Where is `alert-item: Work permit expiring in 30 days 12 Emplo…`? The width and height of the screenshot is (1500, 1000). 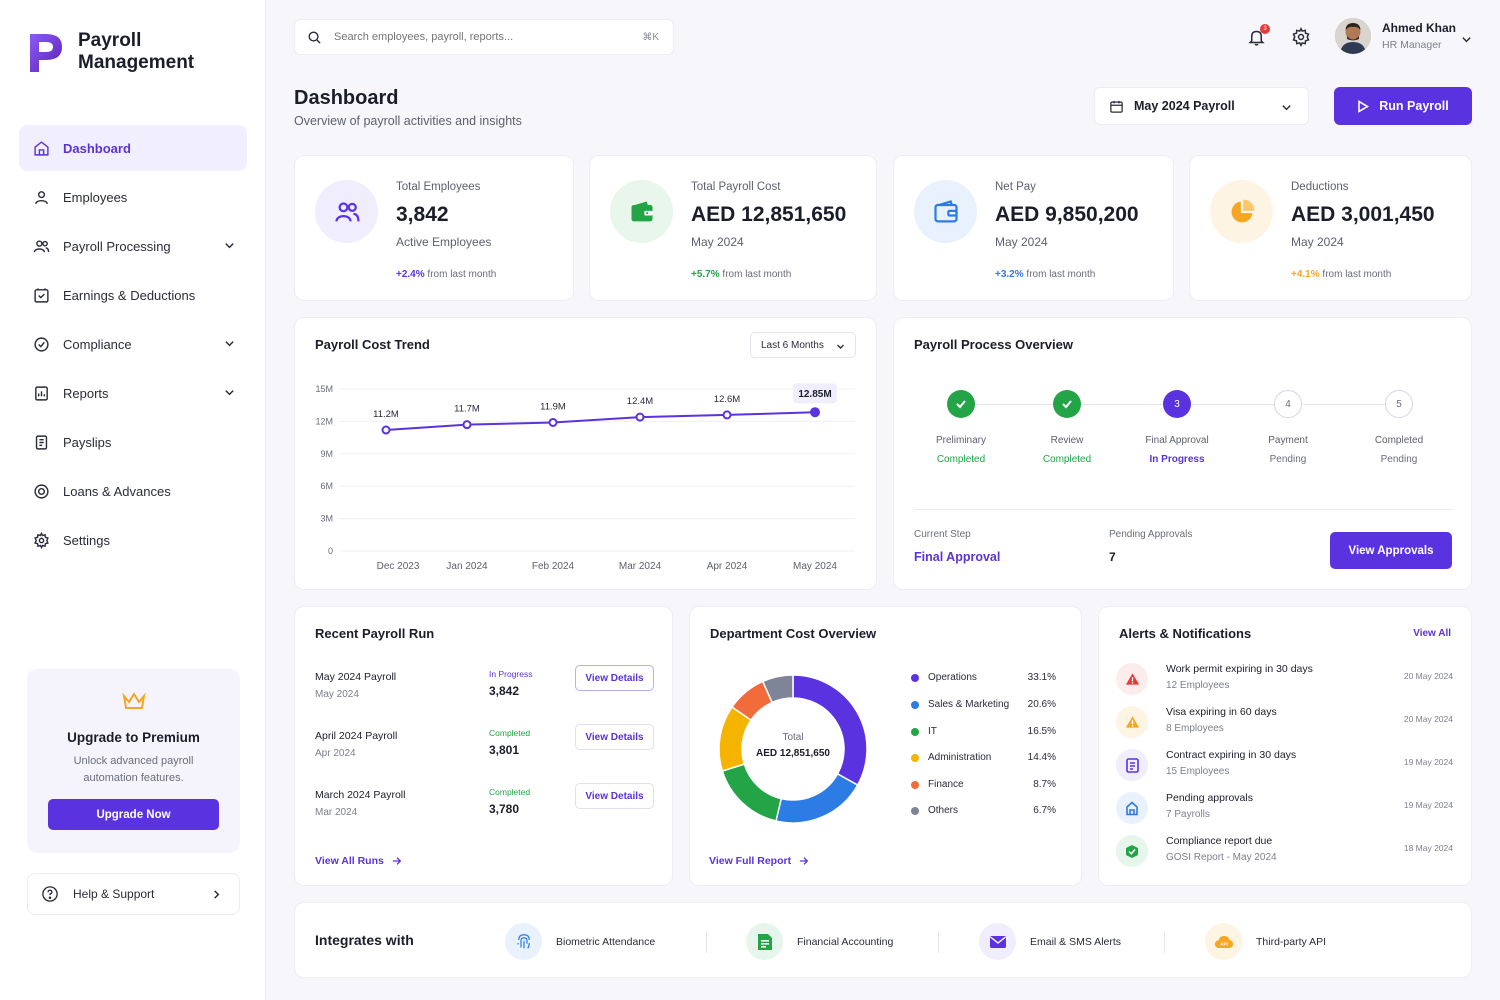
alert-item: Work permit expiring in 30 days 12 Emplo… is located at coordinates (1284, 680).